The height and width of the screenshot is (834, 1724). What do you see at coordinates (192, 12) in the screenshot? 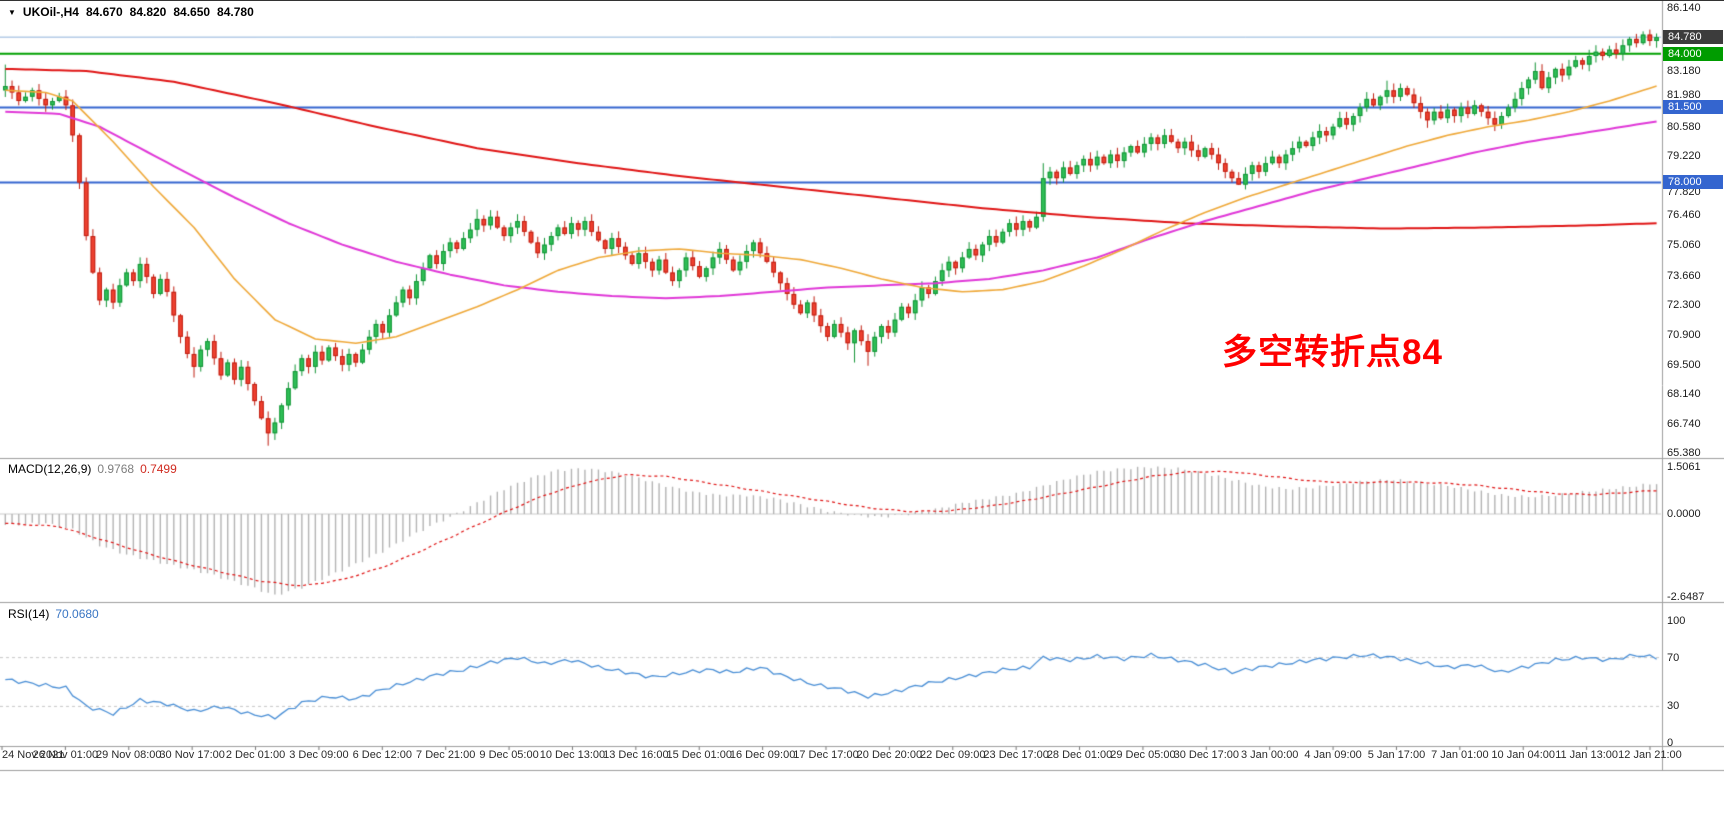
I see `quote-low: 84.650` at bounding box center [192, 12].